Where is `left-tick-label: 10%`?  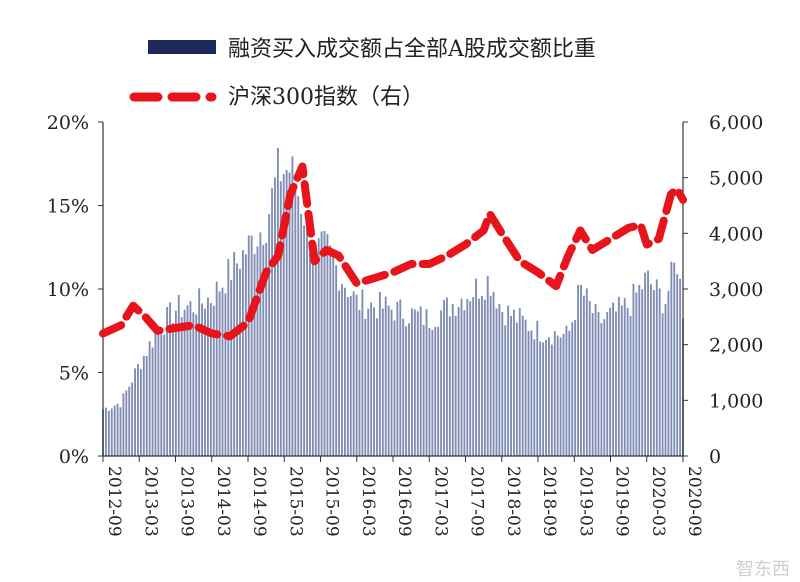
left-tick-label: 10% is located at coordinates (68, 290).